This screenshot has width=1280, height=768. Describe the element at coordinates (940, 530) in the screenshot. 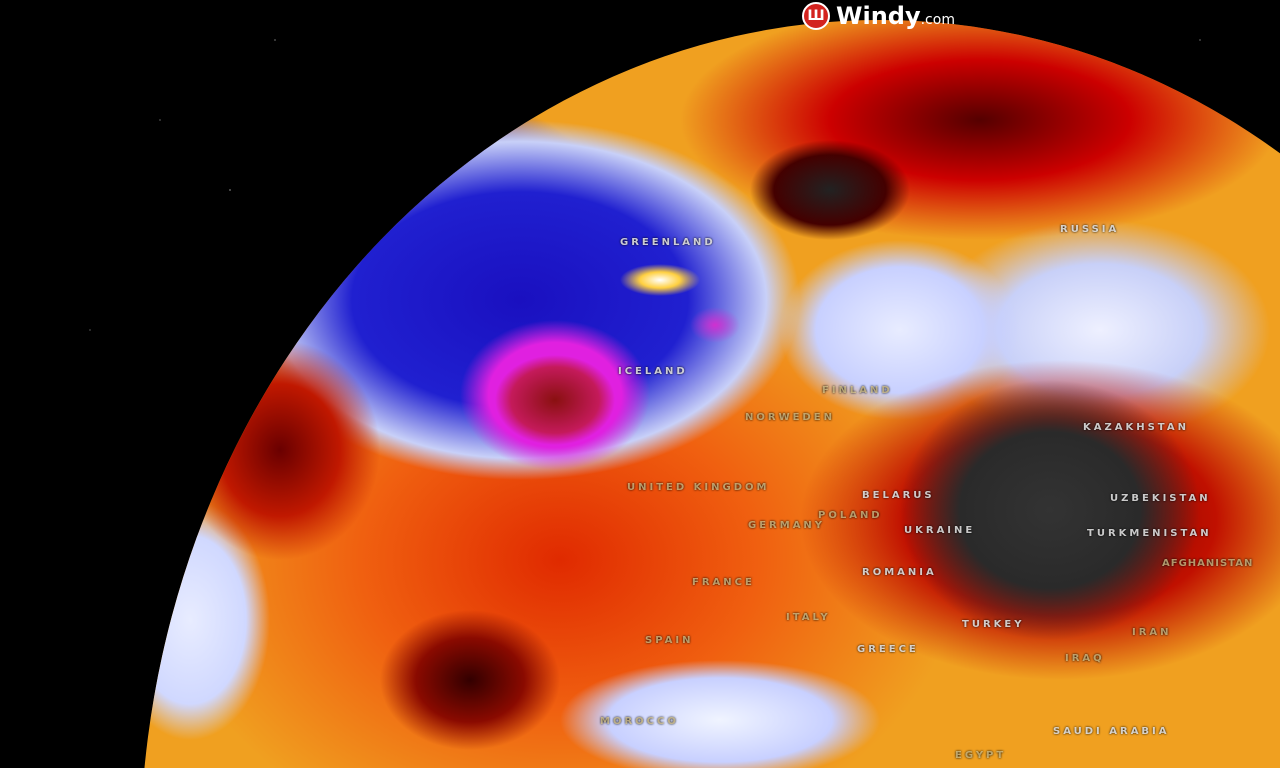

I see `label-ukraine: UKRAINE` at that location.